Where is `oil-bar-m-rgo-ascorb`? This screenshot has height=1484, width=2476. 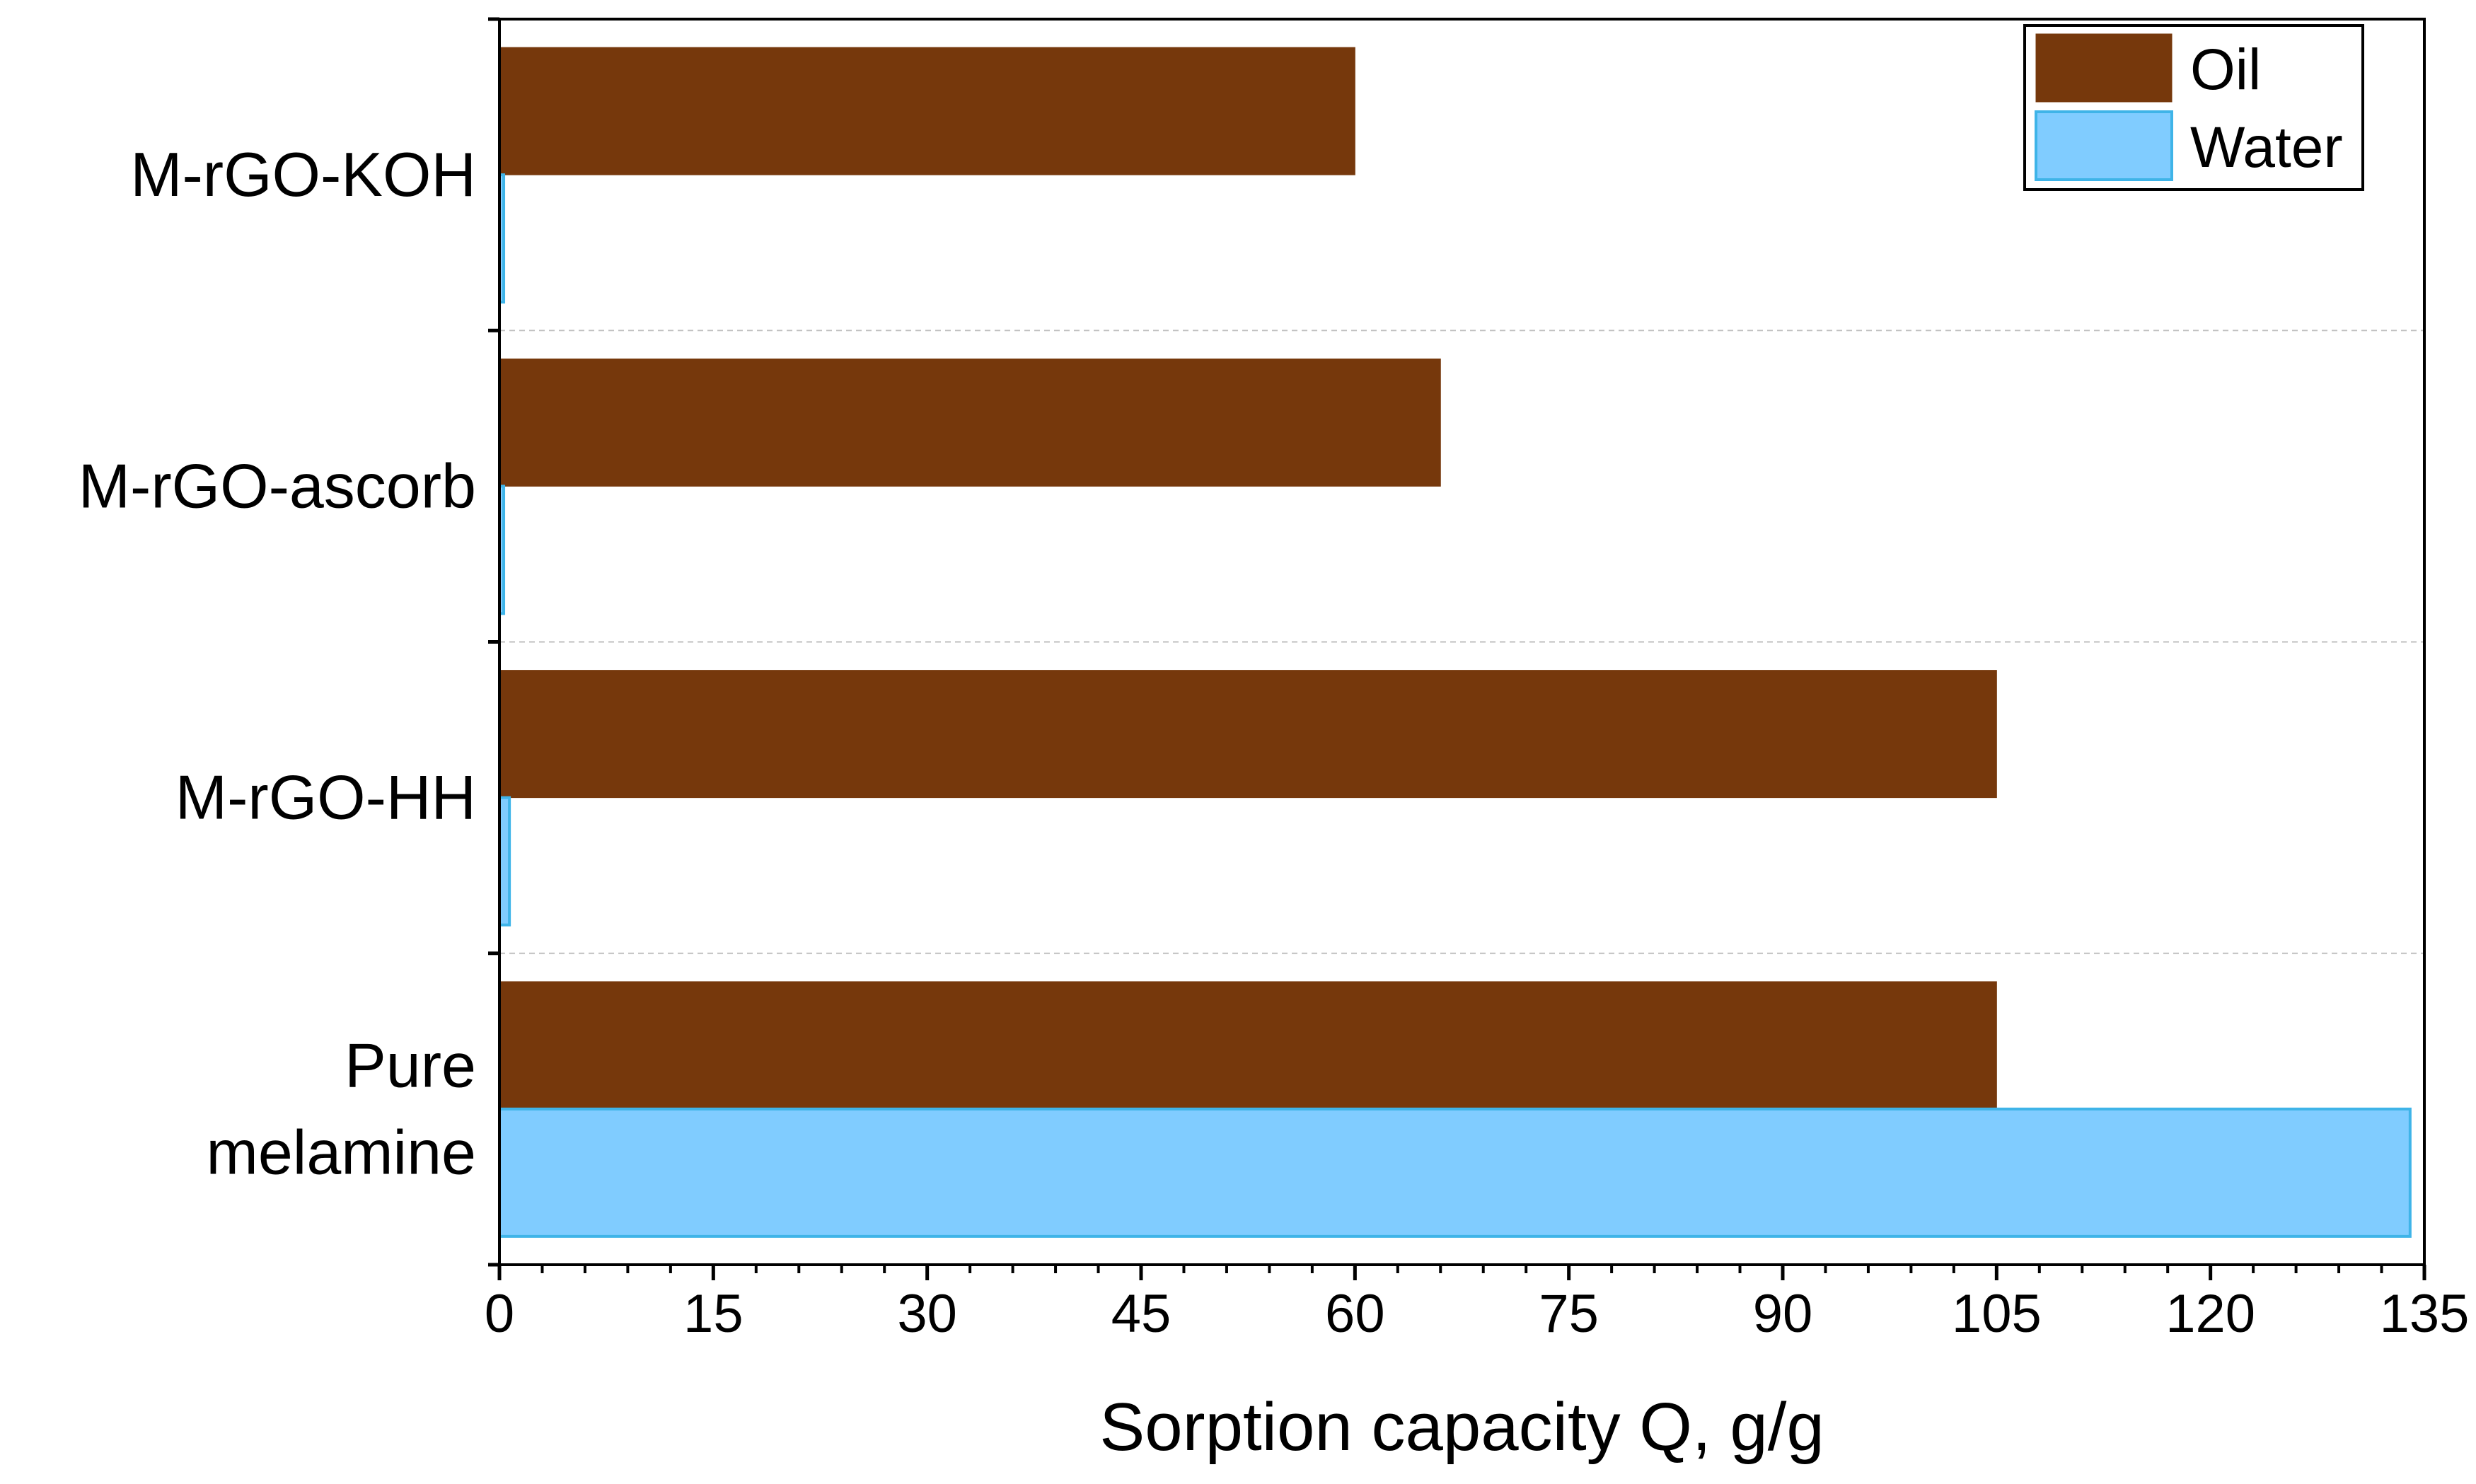 oil-bar-m-rgo-ascorb is located at coordinates (970, 422).